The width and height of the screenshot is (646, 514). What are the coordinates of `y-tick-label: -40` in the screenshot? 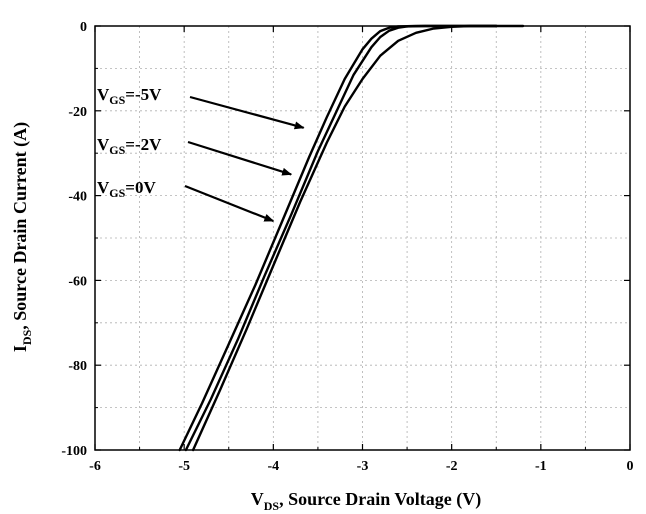 It's located at (77, 197).